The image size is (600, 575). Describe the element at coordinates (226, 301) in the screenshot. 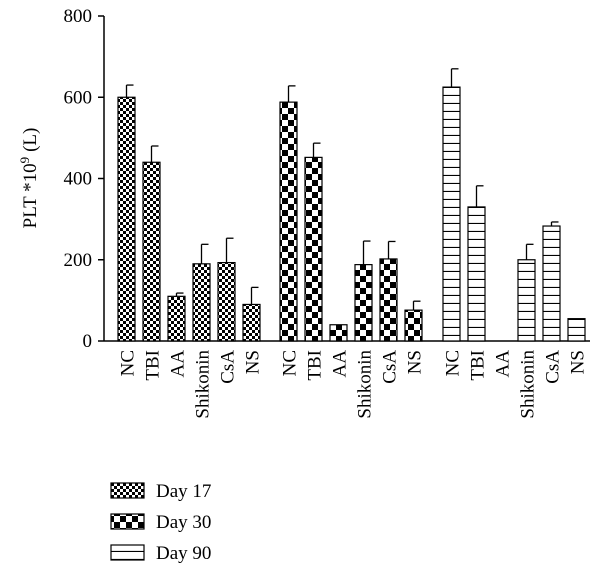

I see `bar-day-17-csa` at that location.